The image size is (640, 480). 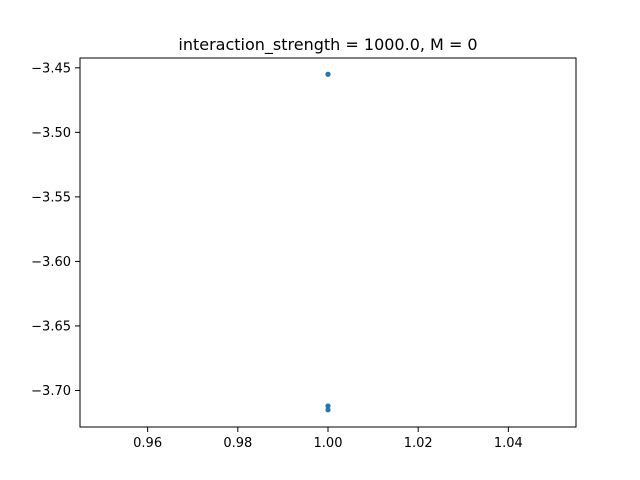 I want to click on y-tick-label: −3.50, so click(x=51, y=133).